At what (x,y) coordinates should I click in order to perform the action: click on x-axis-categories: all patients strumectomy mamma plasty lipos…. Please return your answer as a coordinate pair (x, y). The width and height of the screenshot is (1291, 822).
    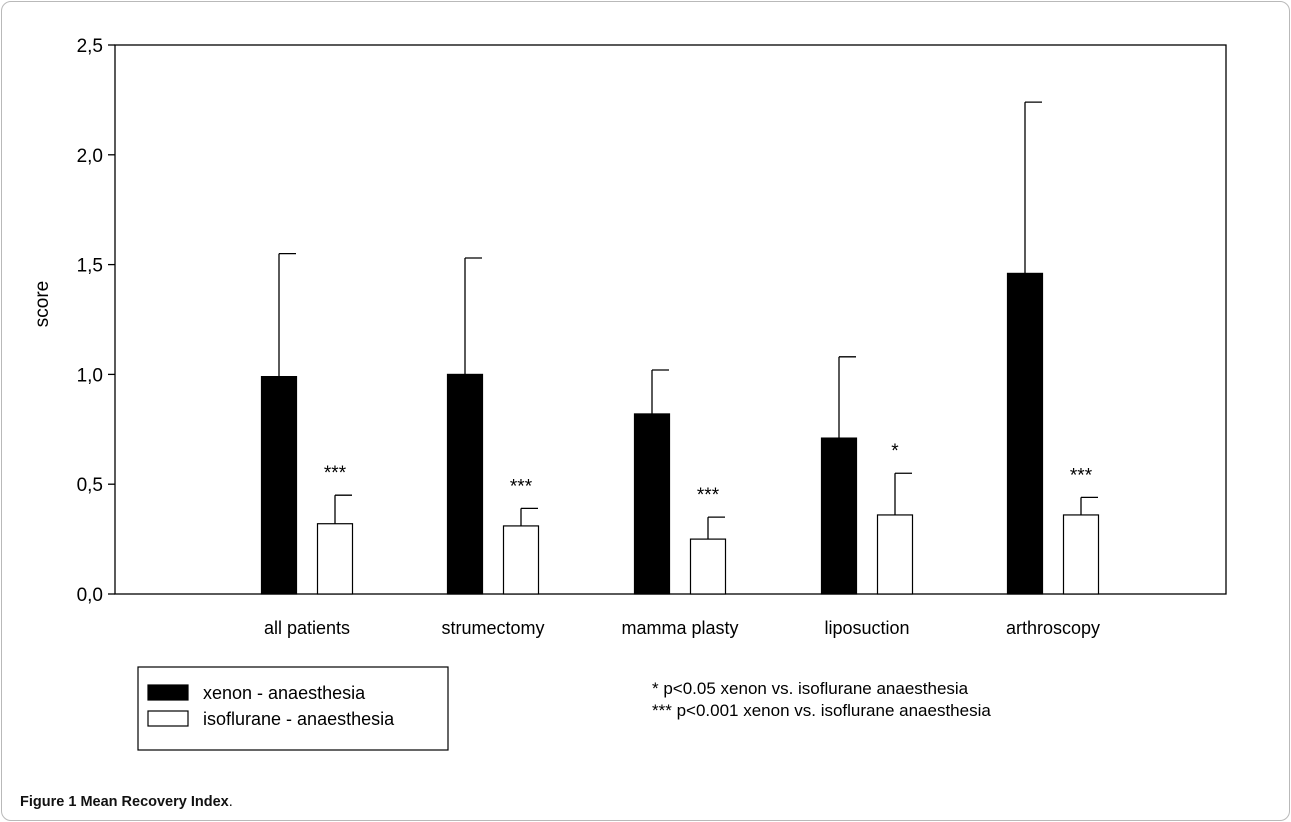
    Looking at the image, I should click on (682, 628).